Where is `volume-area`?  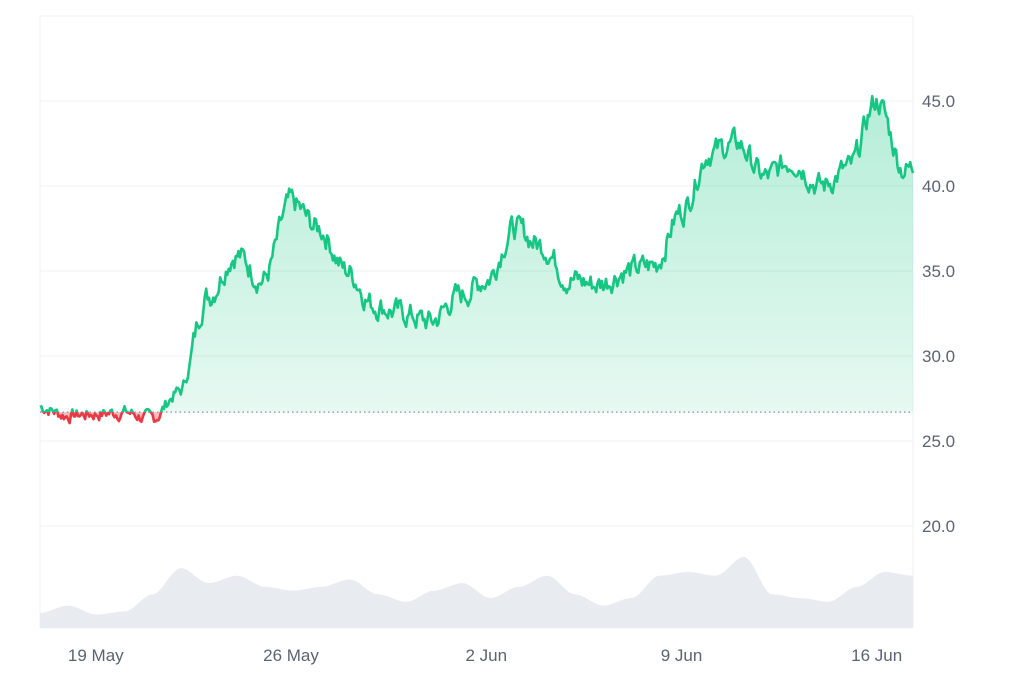
volume-area is located at coordinates (476, 592).